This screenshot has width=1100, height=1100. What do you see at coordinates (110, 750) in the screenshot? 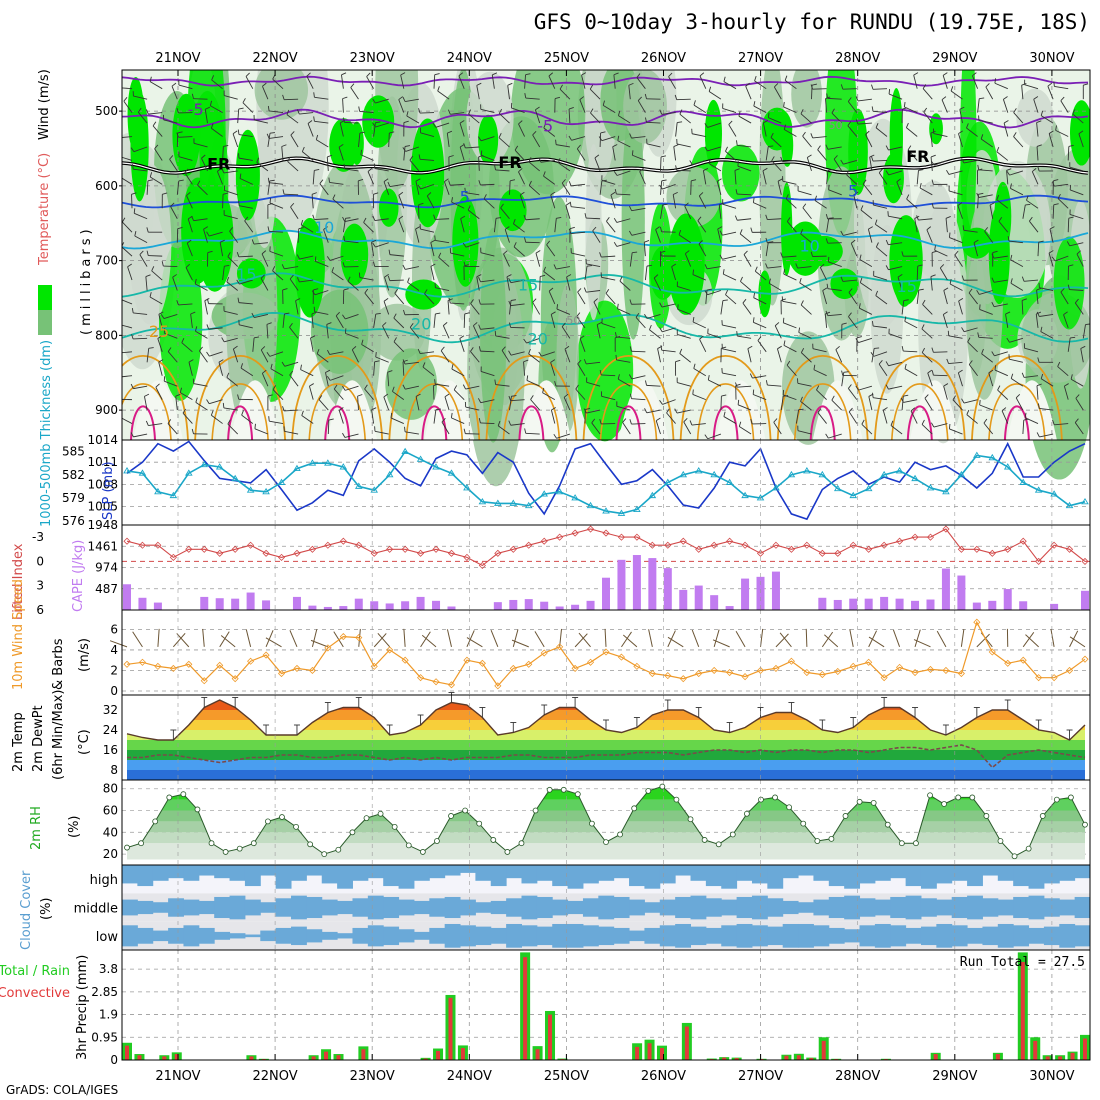
I see `temp-tick-label: 16` at bounding box center [110, 750].